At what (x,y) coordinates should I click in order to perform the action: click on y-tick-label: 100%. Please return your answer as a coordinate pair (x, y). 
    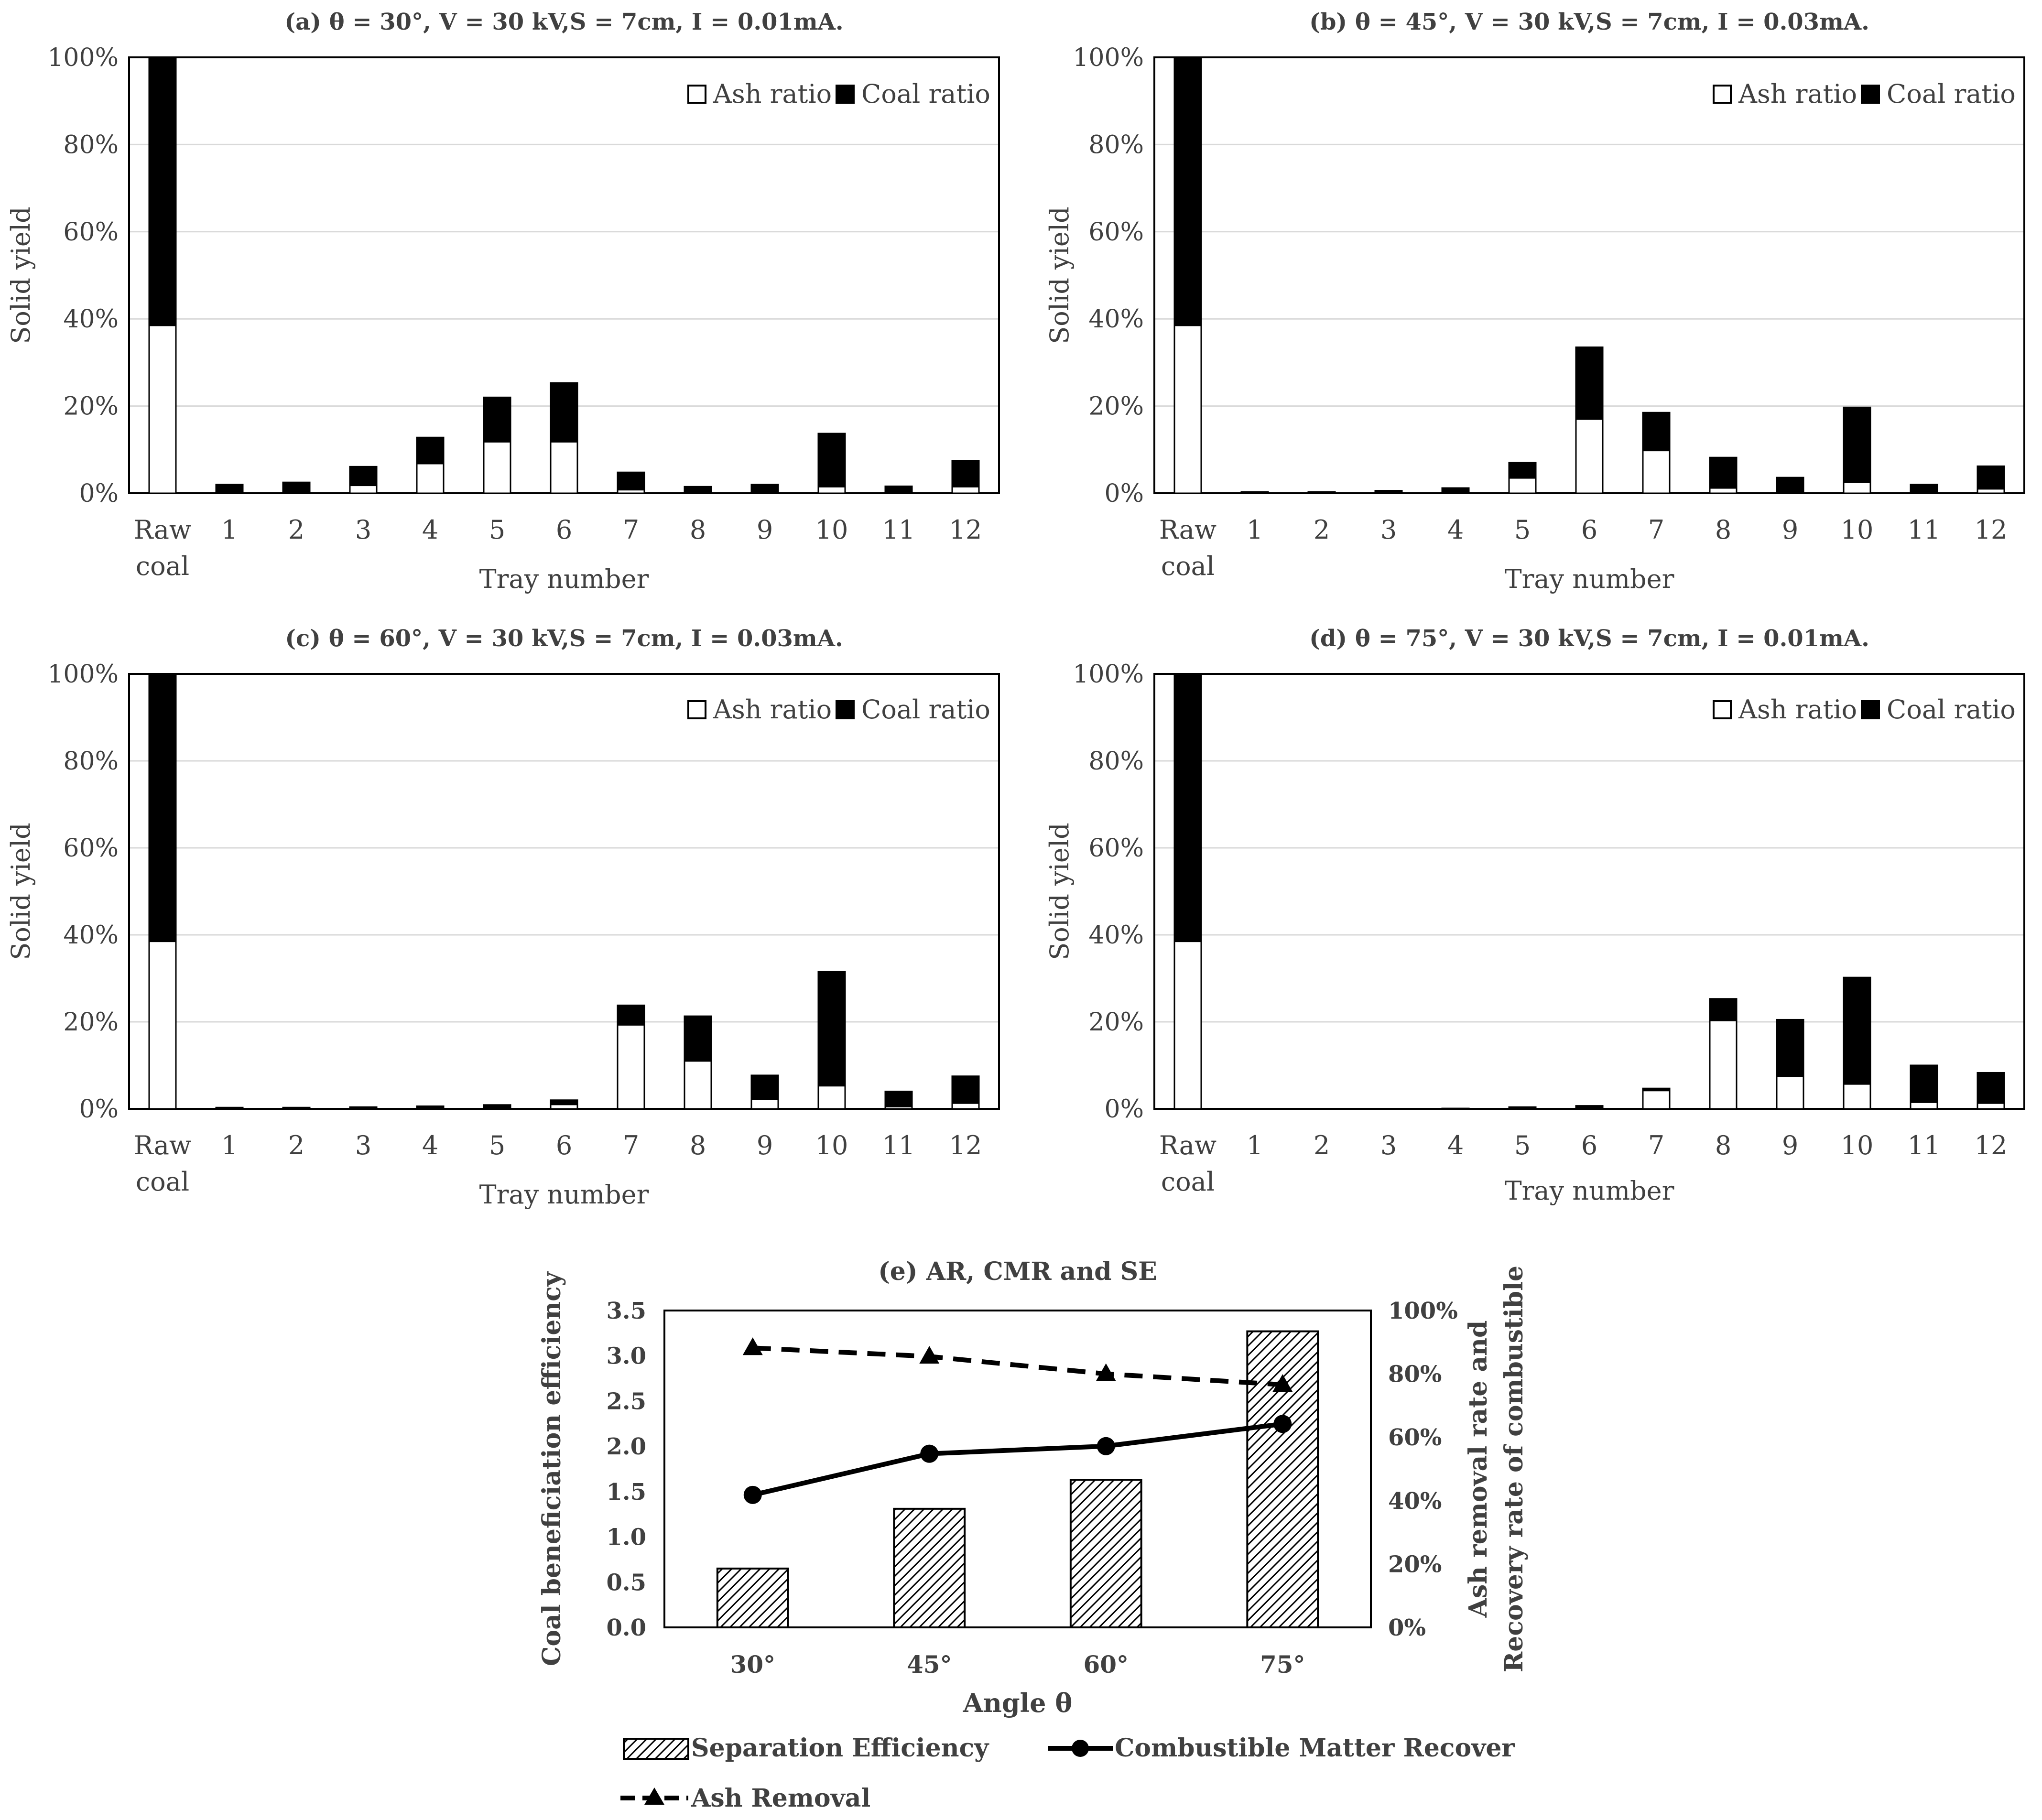
    Looking at the image, I should click on (83, 675).